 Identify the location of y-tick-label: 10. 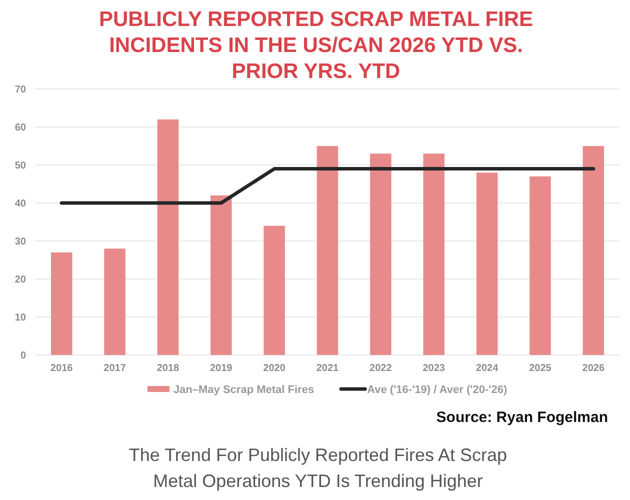
(20, 318).